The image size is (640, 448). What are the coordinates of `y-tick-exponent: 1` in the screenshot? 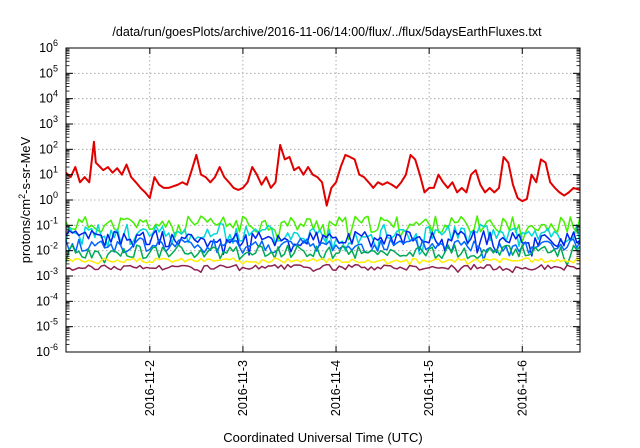 It's located at (55, 170).